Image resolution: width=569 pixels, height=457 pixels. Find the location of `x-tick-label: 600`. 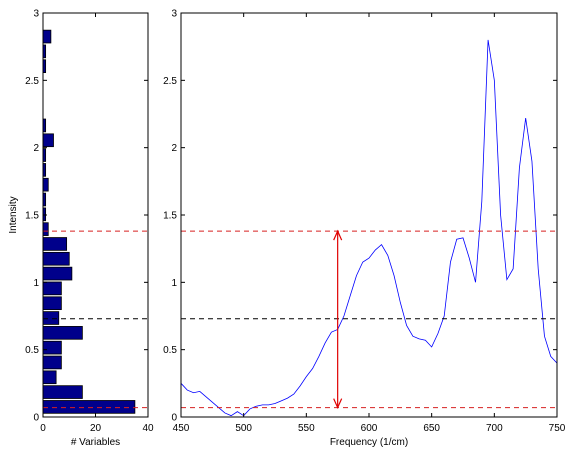

x-tick-label: 600 is located at coordinates (369, 428).